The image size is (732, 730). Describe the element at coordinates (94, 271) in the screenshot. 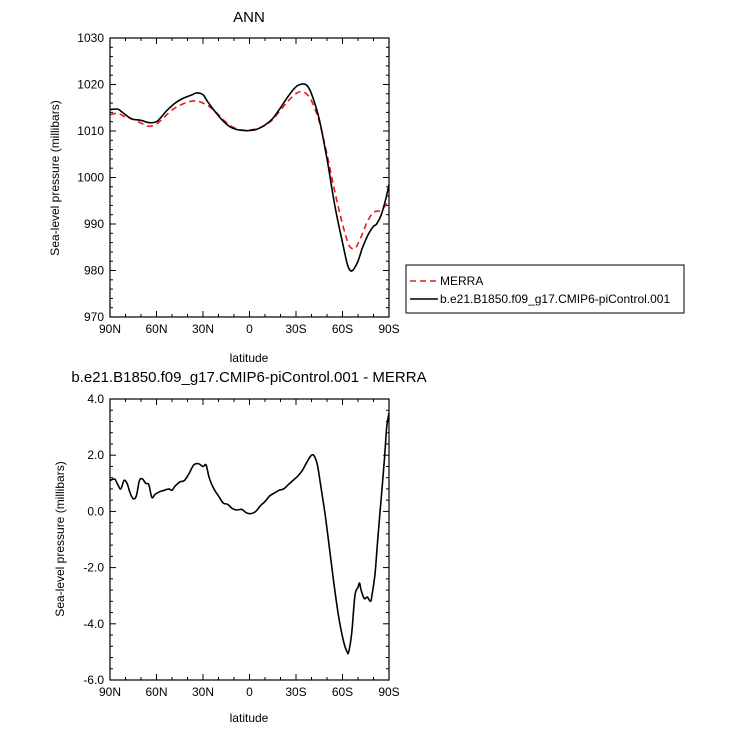

I see `y-tick-label: 980` at that location.